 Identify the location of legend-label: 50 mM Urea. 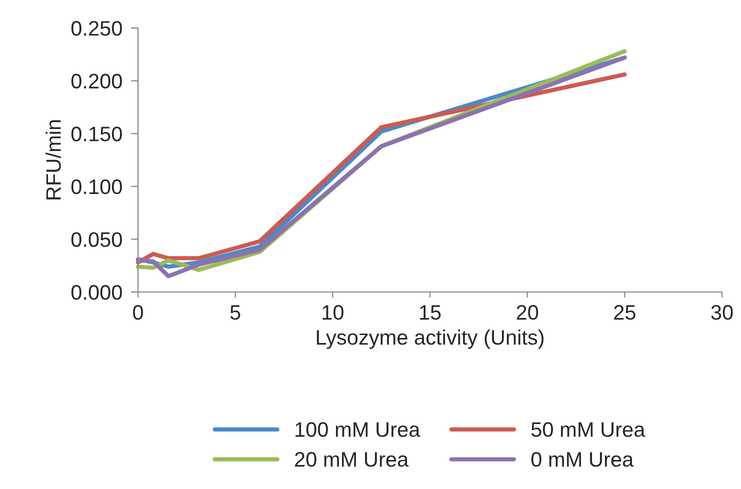
(588, 429).